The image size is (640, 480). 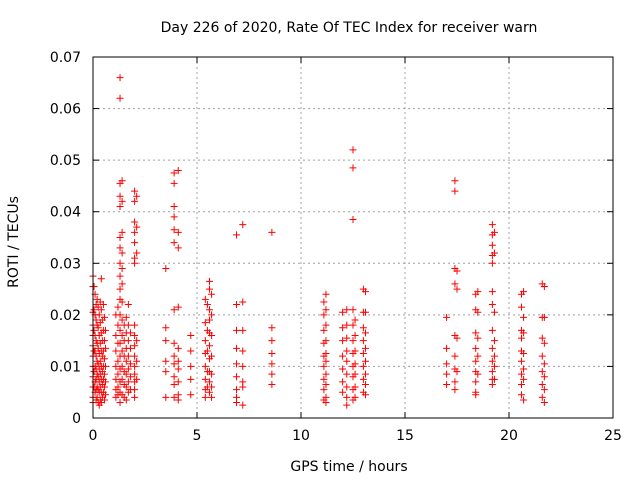 I want to click on y-tick-label: 0.05, so click(x=65, y=161).